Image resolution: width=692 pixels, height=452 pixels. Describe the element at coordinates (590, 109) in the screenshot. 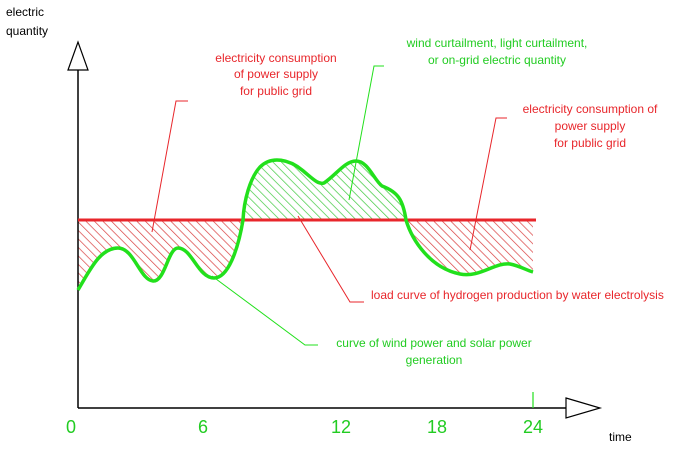

I see `annotation-consumption-right-line1: electricity consumption of` at that location.